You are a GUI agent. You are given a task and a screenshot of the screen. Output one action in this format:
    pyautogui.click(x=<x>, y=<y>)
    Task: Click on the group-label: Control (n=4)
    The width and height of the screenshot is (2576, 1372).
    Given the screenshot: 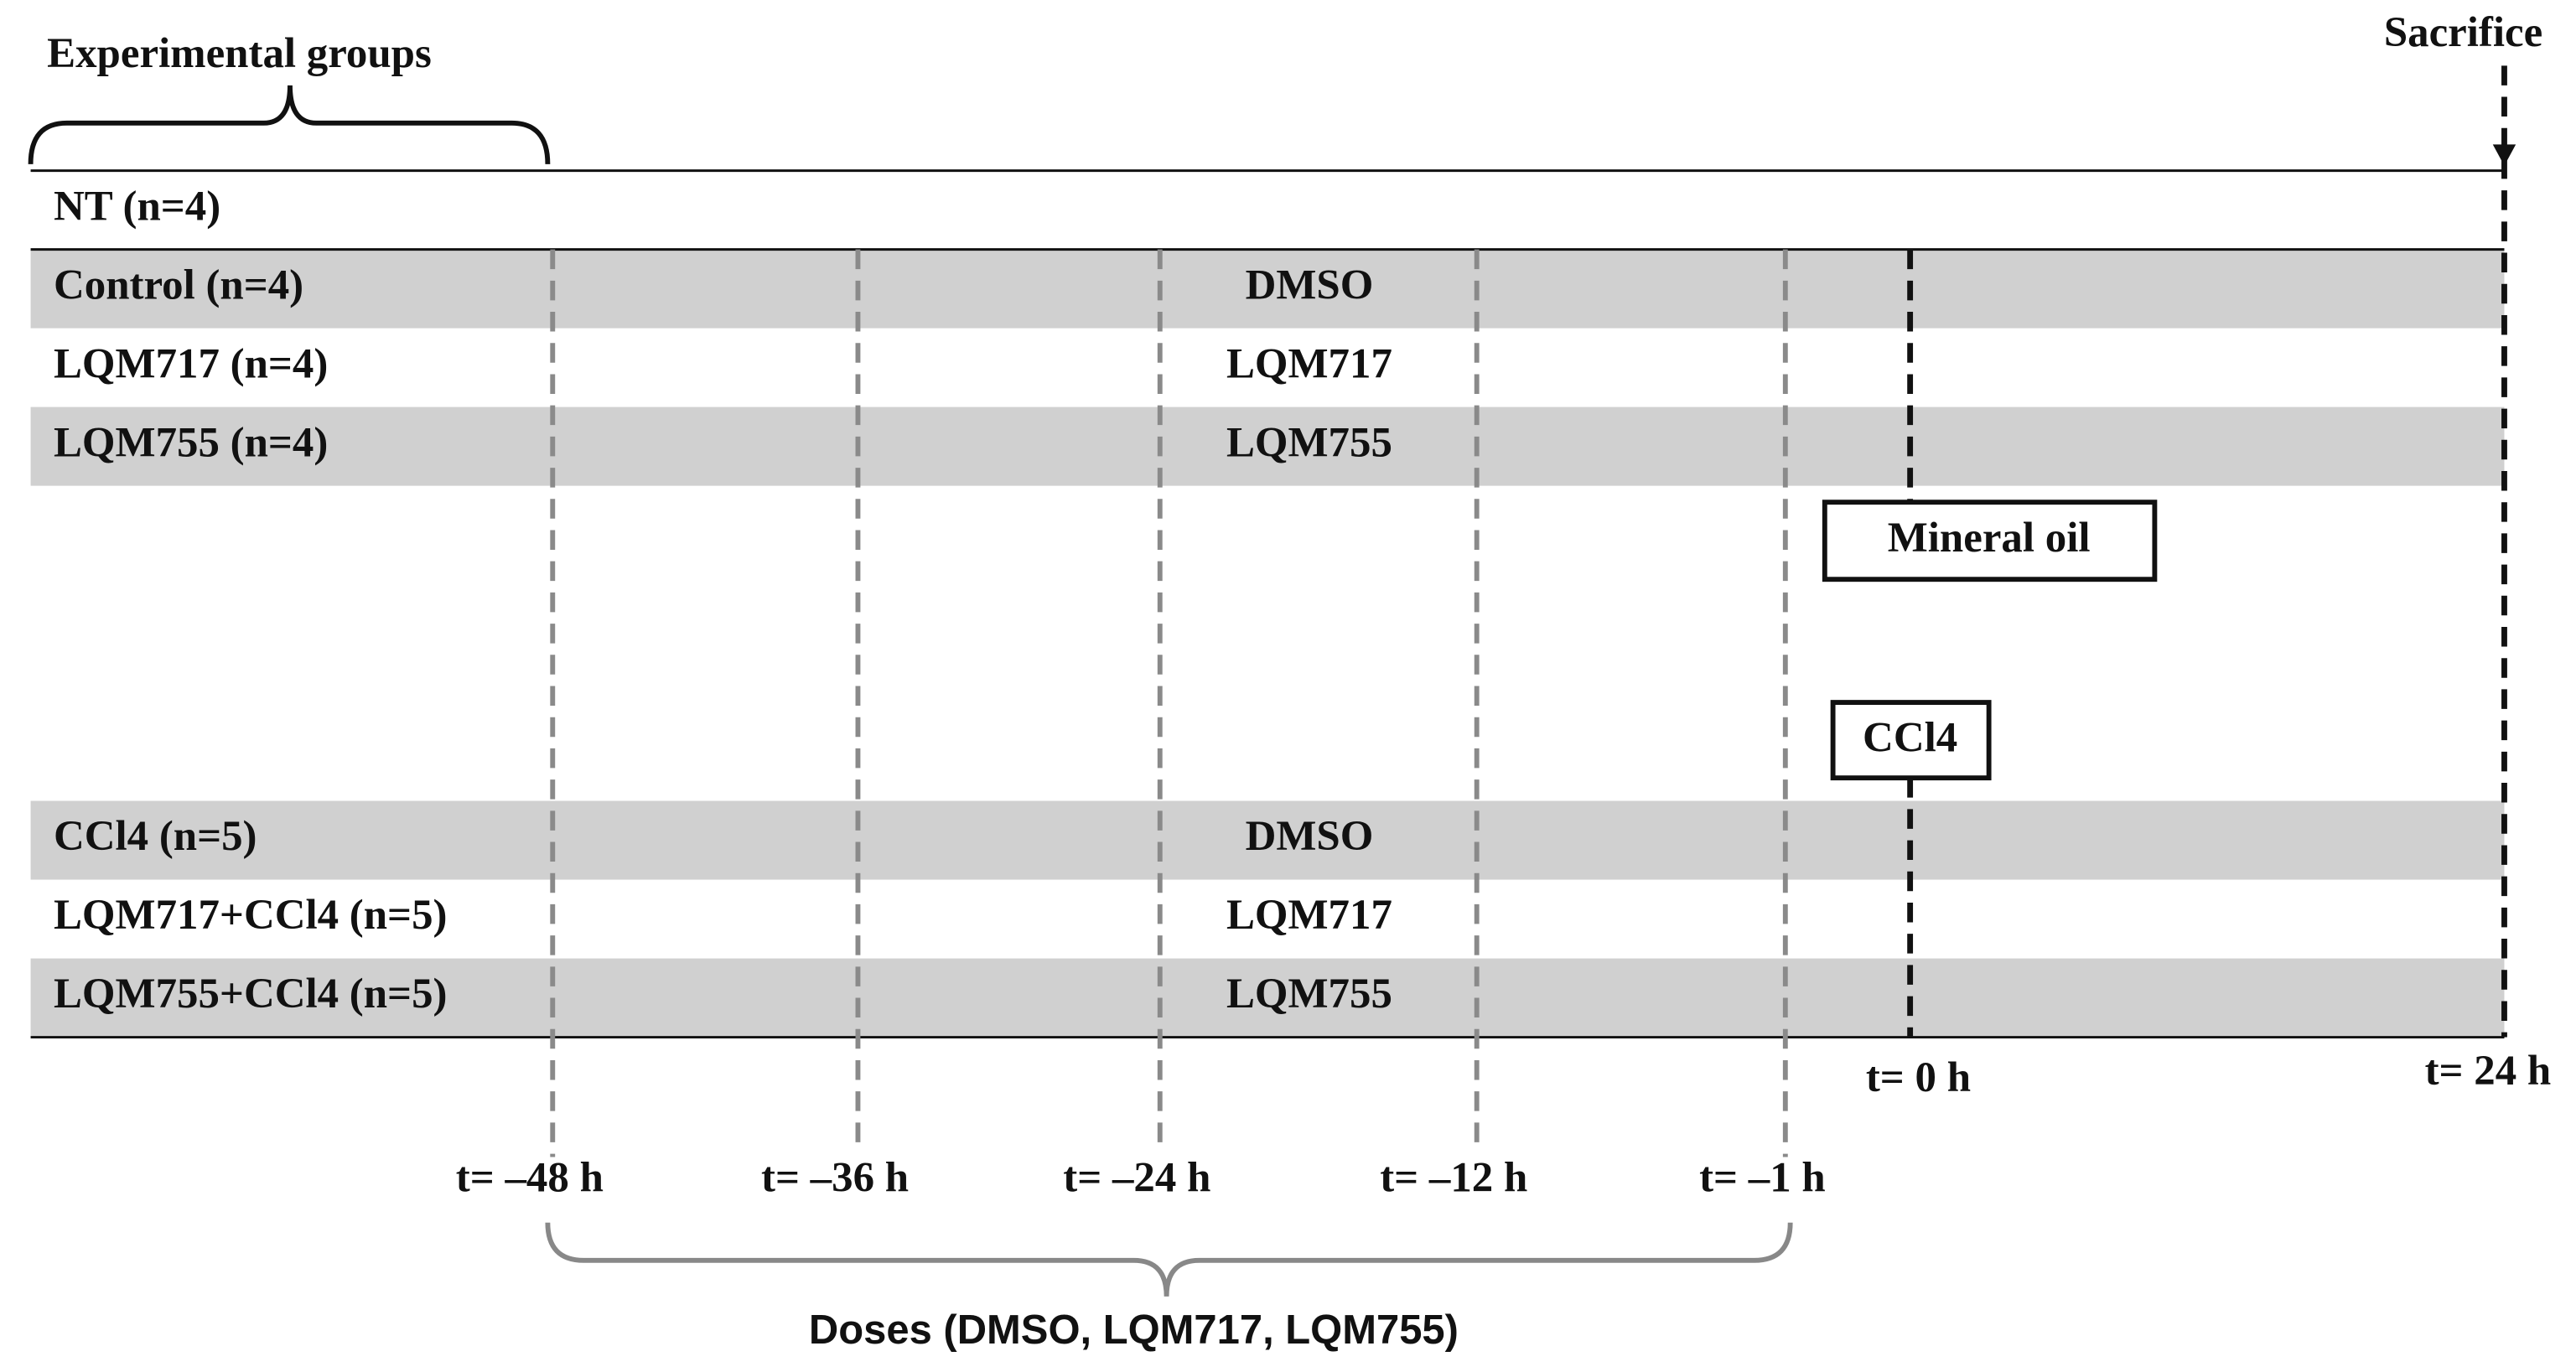 What is the action you would take?
    pyautogui.click(x=178, y=284)
    